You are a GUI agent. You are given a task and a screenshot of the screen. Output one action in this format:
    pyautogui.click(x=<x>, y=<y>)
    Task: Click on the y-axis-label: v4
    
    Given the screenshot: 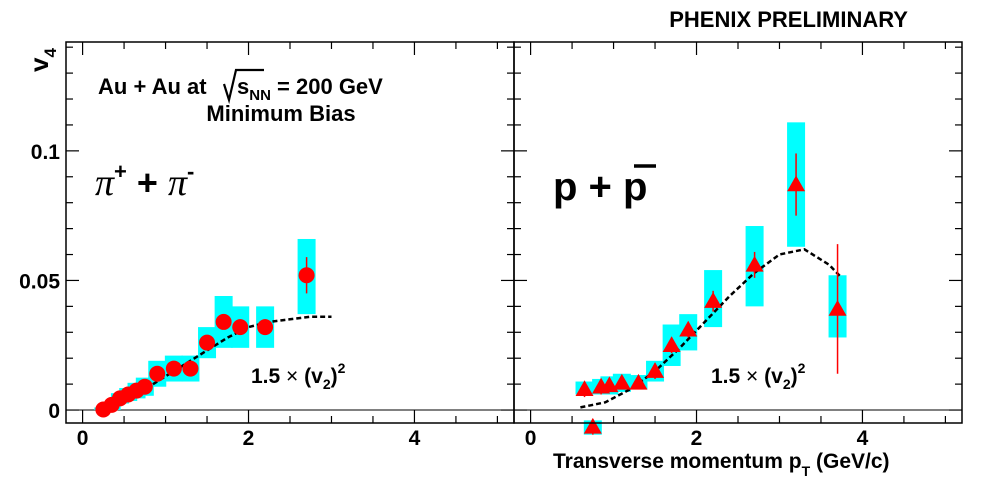 What is the action you would take?
    pyautogui.click(x=42, y=60)
    